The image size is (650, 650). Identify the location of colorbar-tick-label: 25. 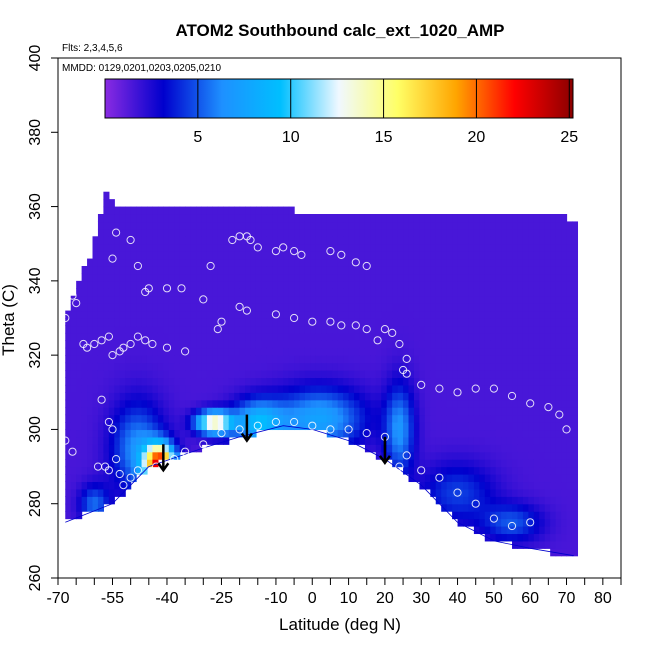
(569, 137).